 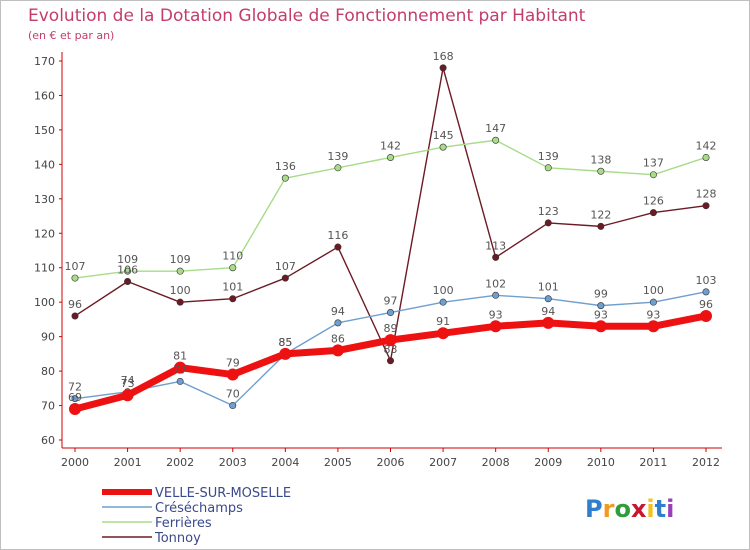 I want to click on y-tick-label: 160, so click(x=44, y=95).